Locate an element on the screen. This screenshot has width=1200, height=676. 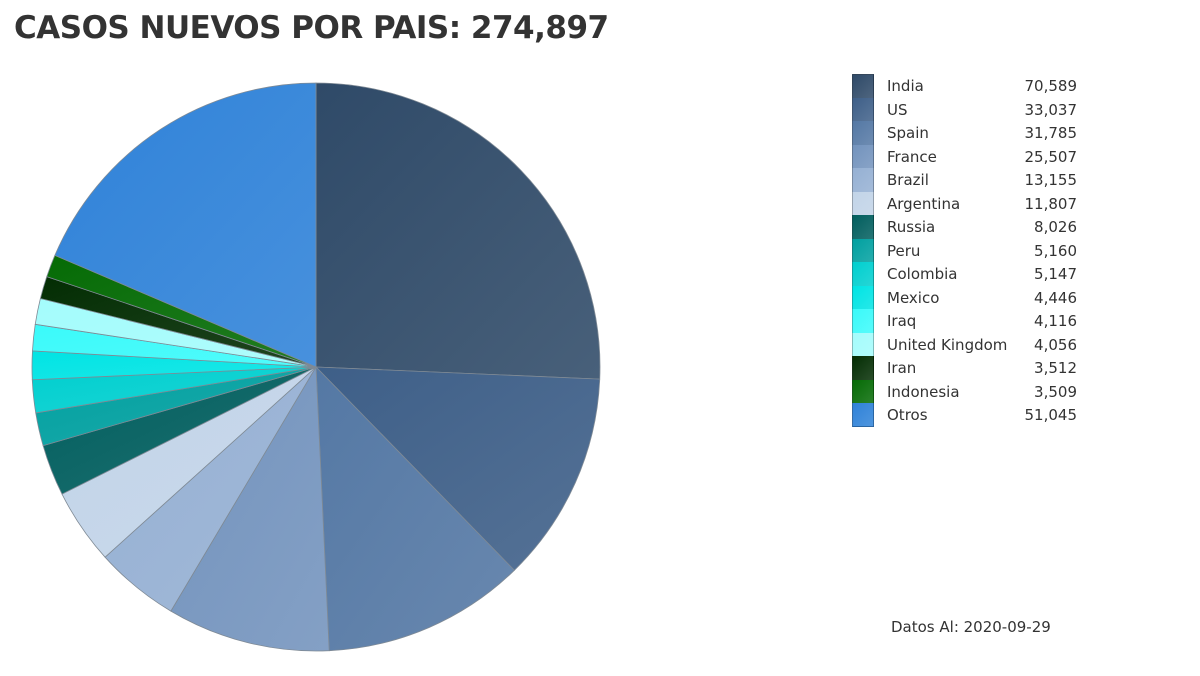
legend-item-united-kingdom: United Kingdom 4,056 is located at coordinates (972, 344).